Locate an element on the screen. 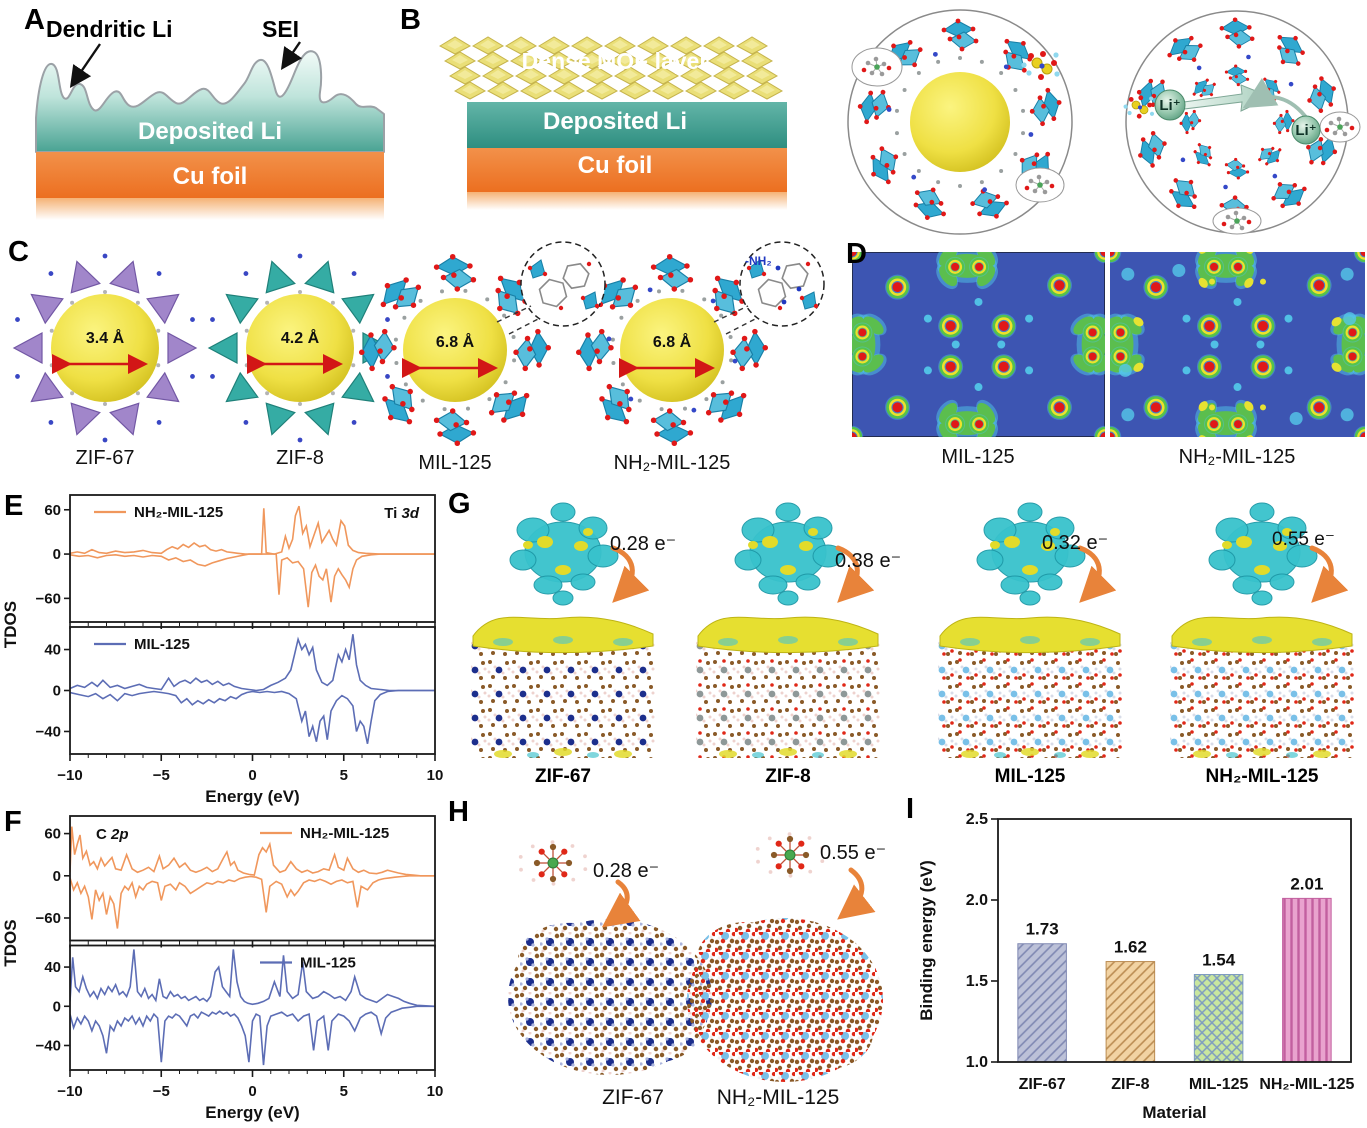 This screenshot has height=1128, width=1367. dense-mof-layer is located at coordinates (611, 68).